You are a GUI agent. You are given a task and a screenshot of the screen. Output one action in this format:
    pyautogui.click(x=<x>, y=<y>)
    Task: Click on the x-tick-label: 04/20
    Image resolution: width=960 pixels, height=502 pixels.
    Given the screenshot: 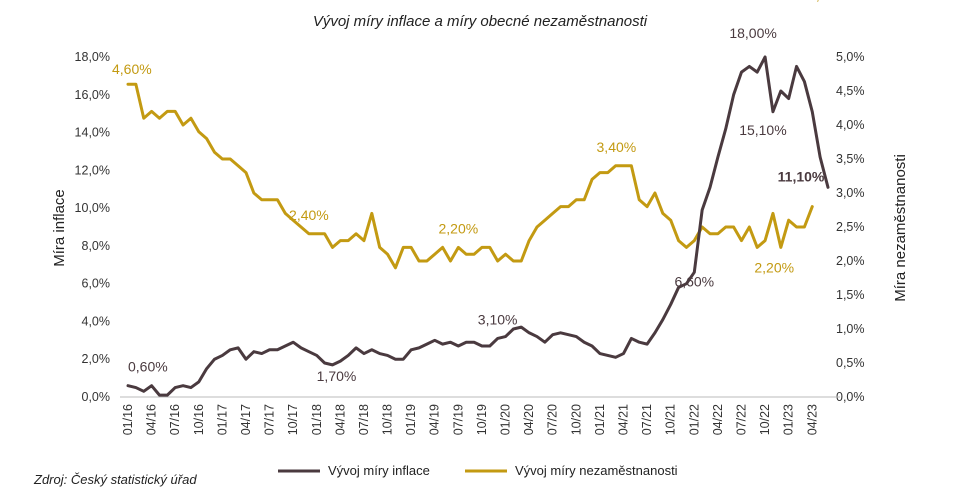 What is the action you would take?
    pyautogui.click(x=529, y=419)
    